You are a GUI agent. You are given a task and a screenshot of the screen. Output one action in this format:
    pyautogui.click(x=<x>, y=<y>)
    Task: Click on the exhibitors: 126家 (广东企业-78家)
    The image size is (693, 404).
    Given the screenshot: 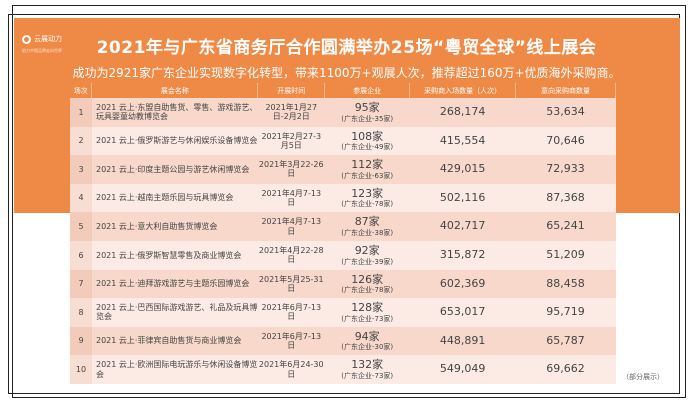 What is the action you would take?
    pyautogui.click(x=367, y=284)
    